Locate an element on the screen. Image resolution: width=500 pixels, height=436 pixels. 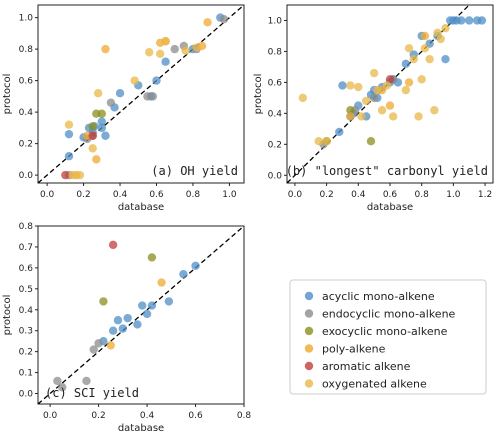
legend-label: acyclic mono-alkene is located at coordinates (378, 296).